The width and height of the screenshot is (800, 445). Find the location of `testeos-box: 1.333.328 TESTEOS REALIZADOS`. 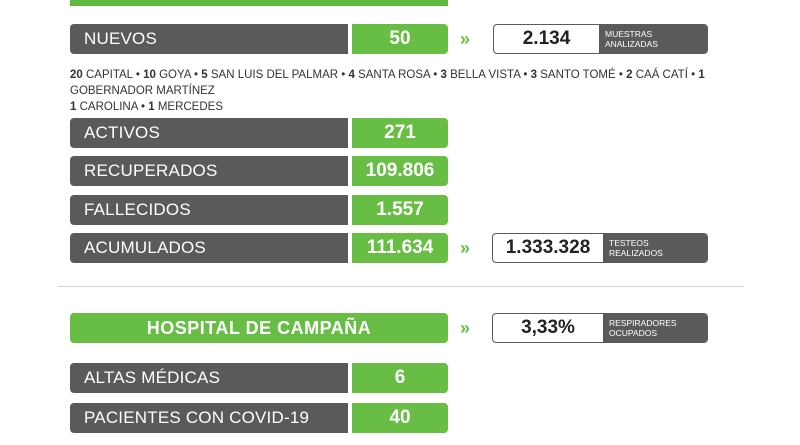

testeos-box: 1.333.328 TESTEOS REALIZADOS is located at coordinates (600, 248).